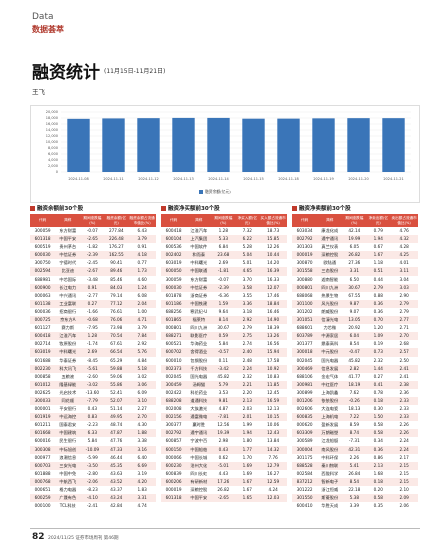 The height and width of the screenshot is (552, 427). What do you see at coordinates (174, 449) in the screenshot?
I see `table-cell: 600150` at bounding box center [174, 449].